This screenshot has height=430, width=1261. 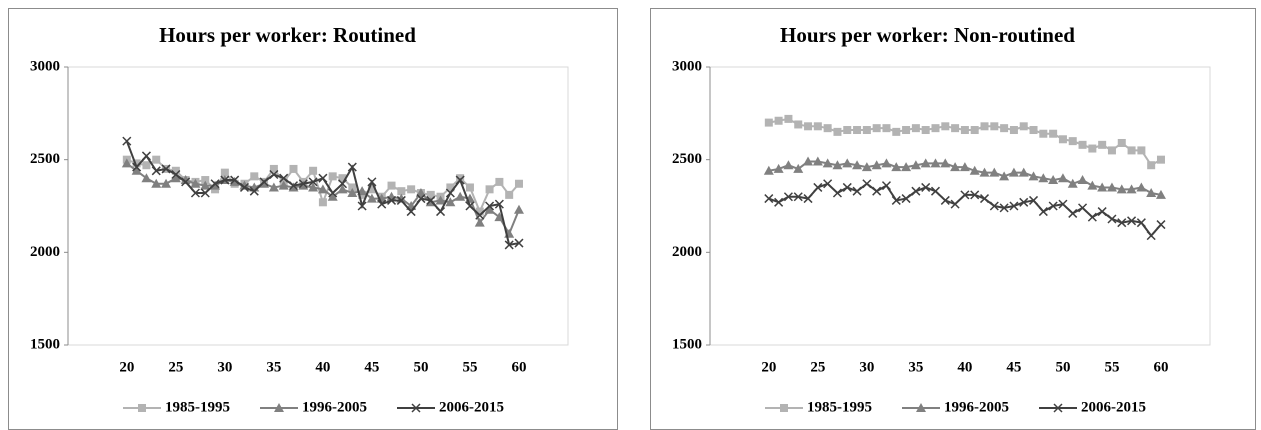 What do you see at coordinates (687, 252) in the screenshot?
I see `y-tick-label: 2000` at bounding box center [687, 252].